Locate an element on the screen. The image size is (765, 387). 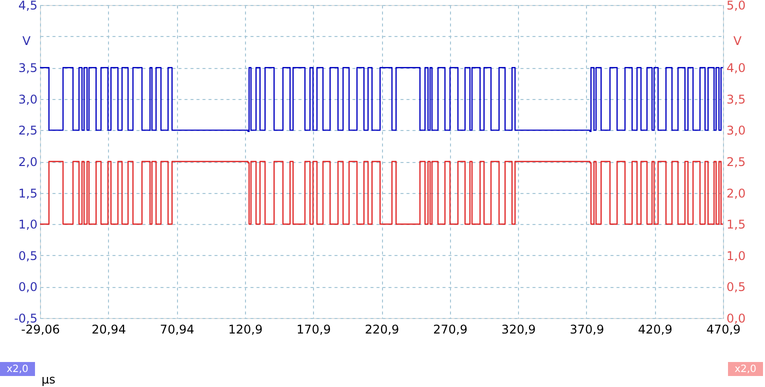
y-tick-label: 2,5 is located at coordinates (28, 131).